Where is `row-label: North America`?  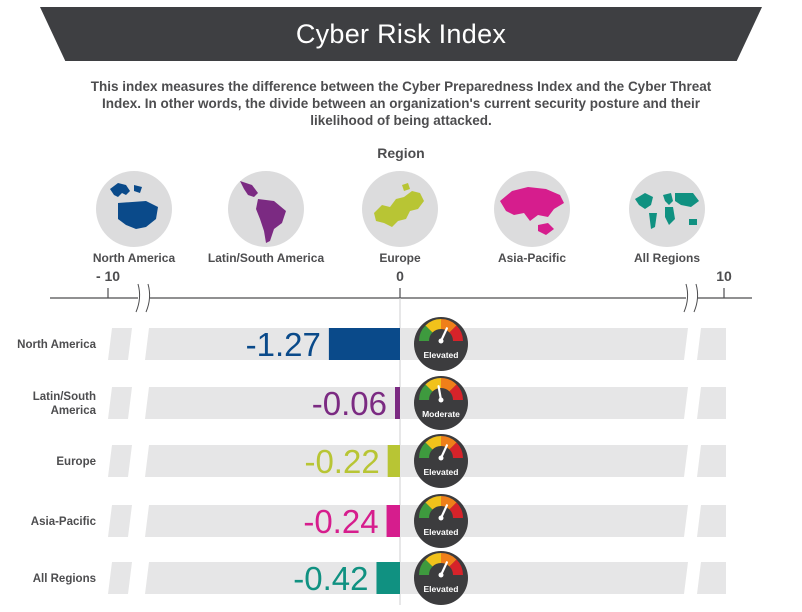 row-label: North America is located at coordinates (56, 345).